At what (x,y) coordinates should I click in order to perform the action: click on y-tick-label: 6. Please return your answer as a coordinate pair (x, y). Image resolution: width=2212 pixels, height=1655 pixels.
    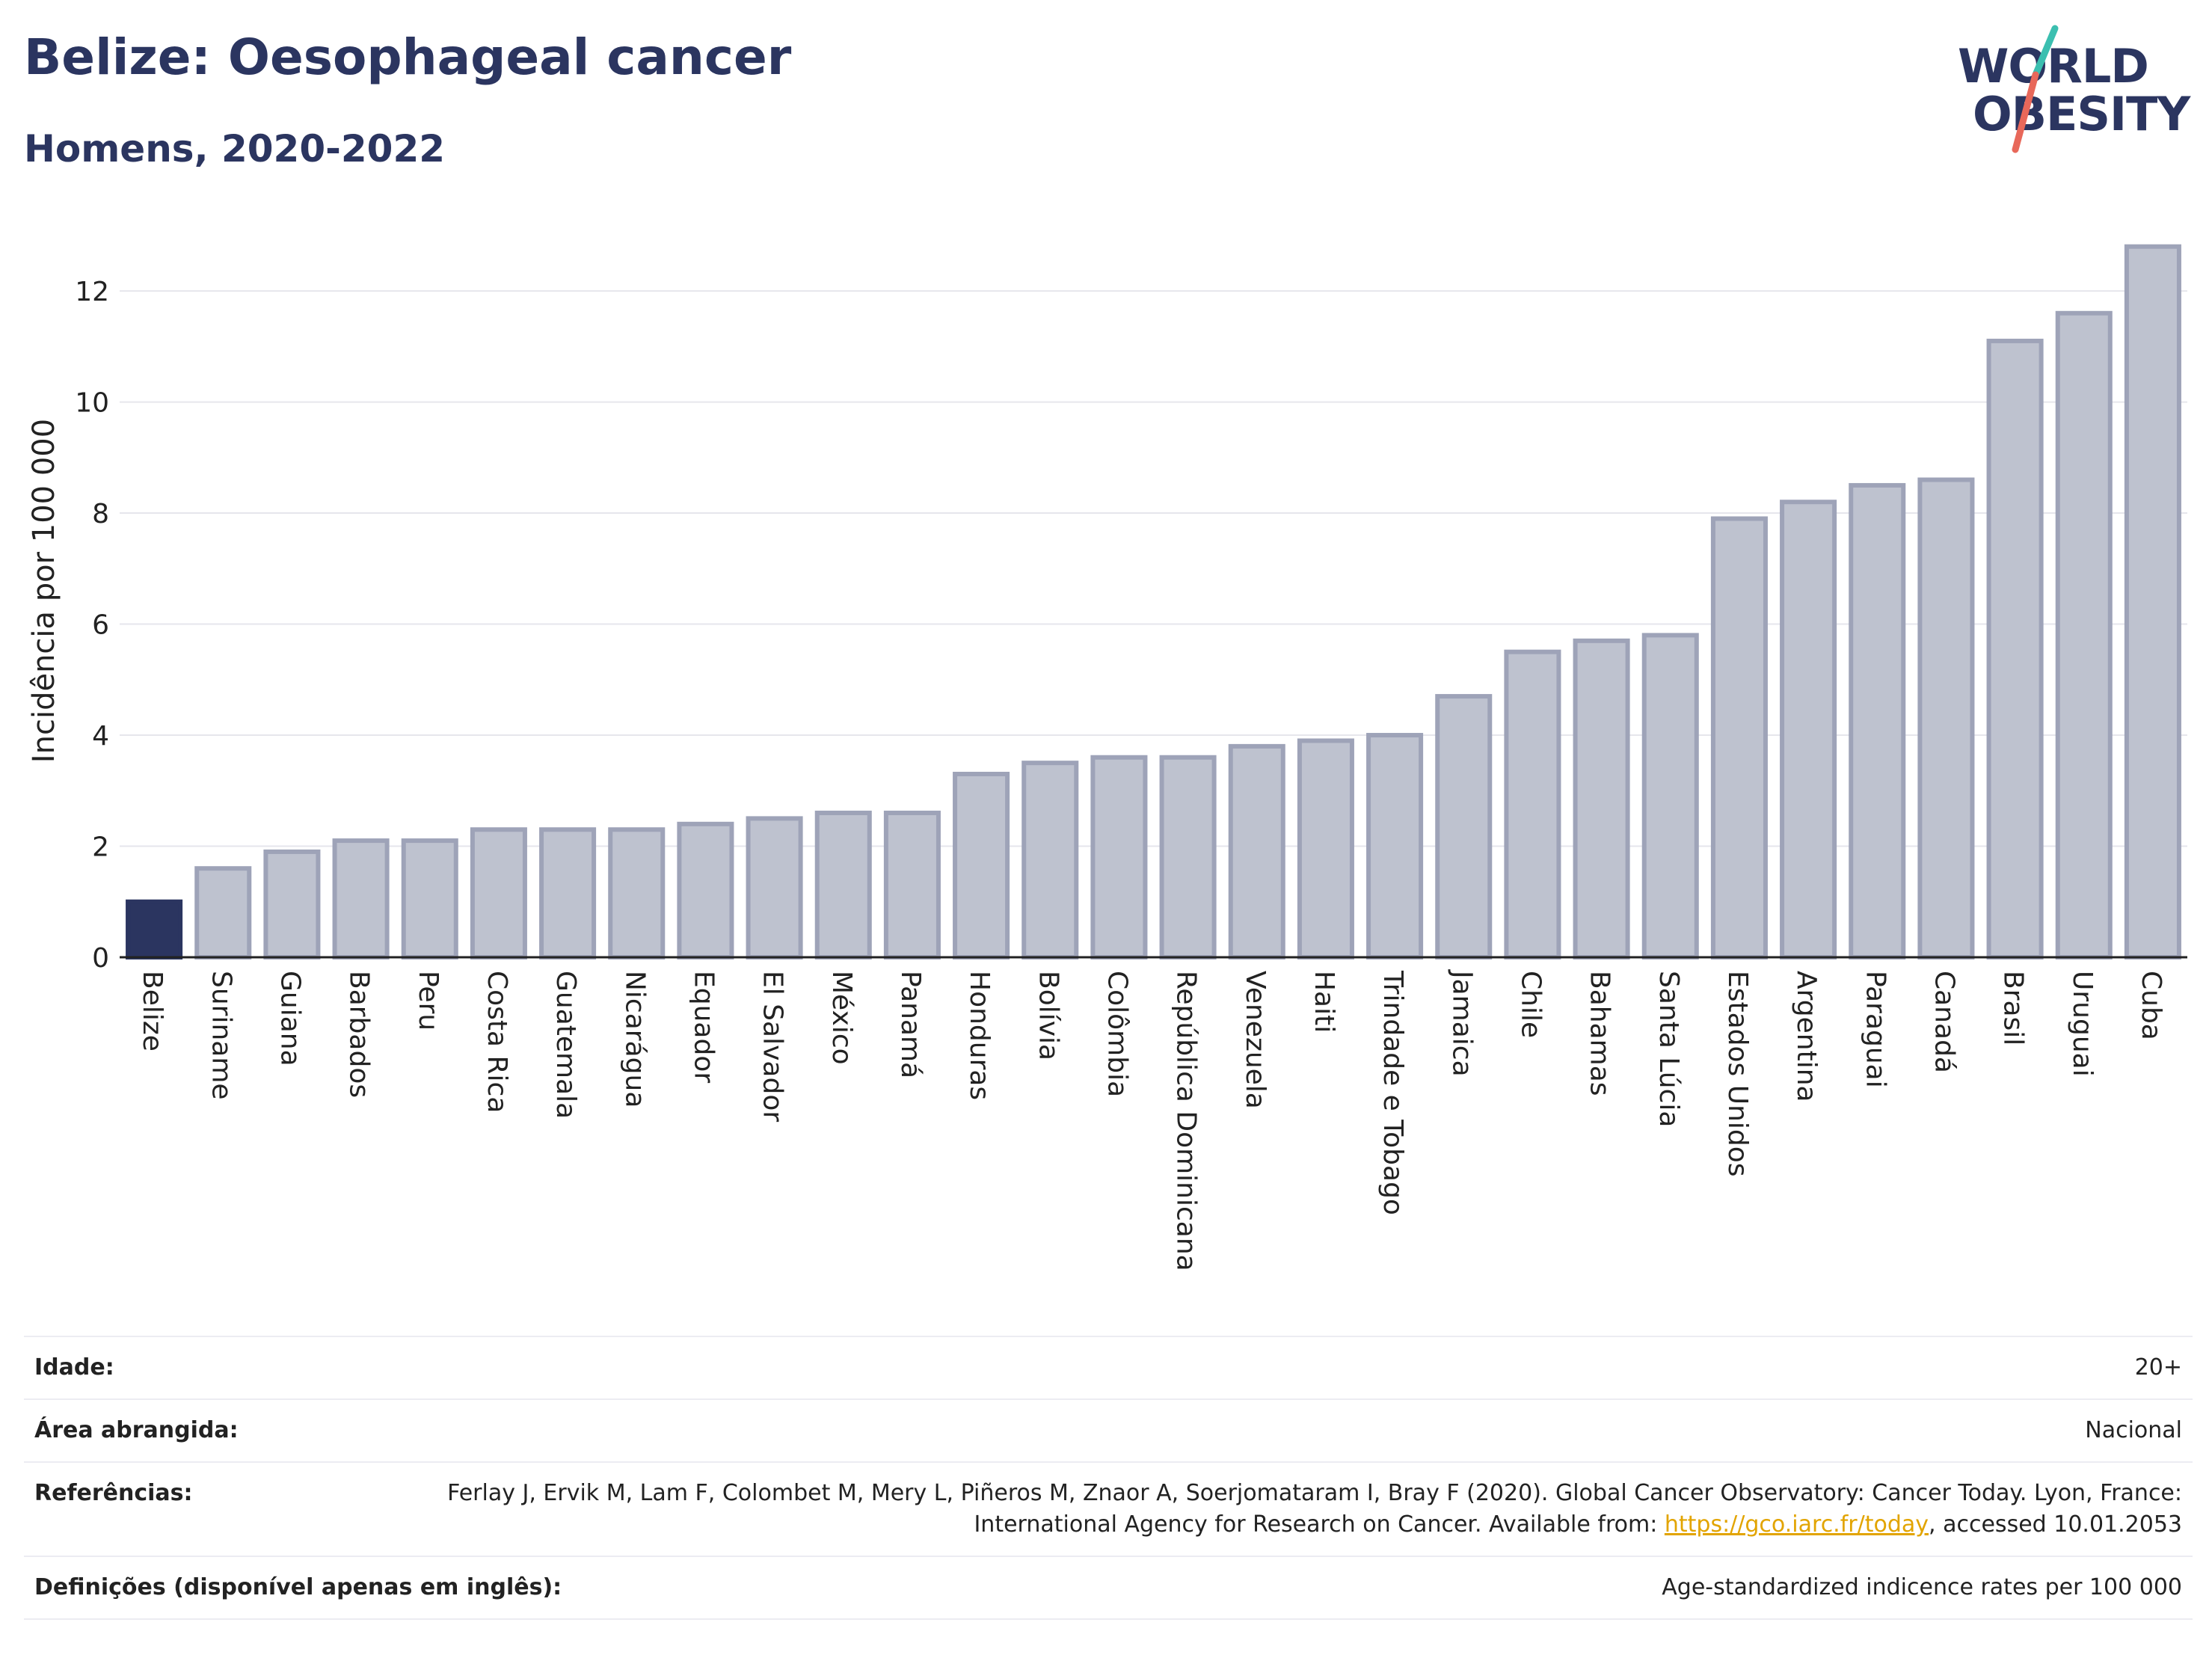
    Looking at the image, I should click on (100, 625).